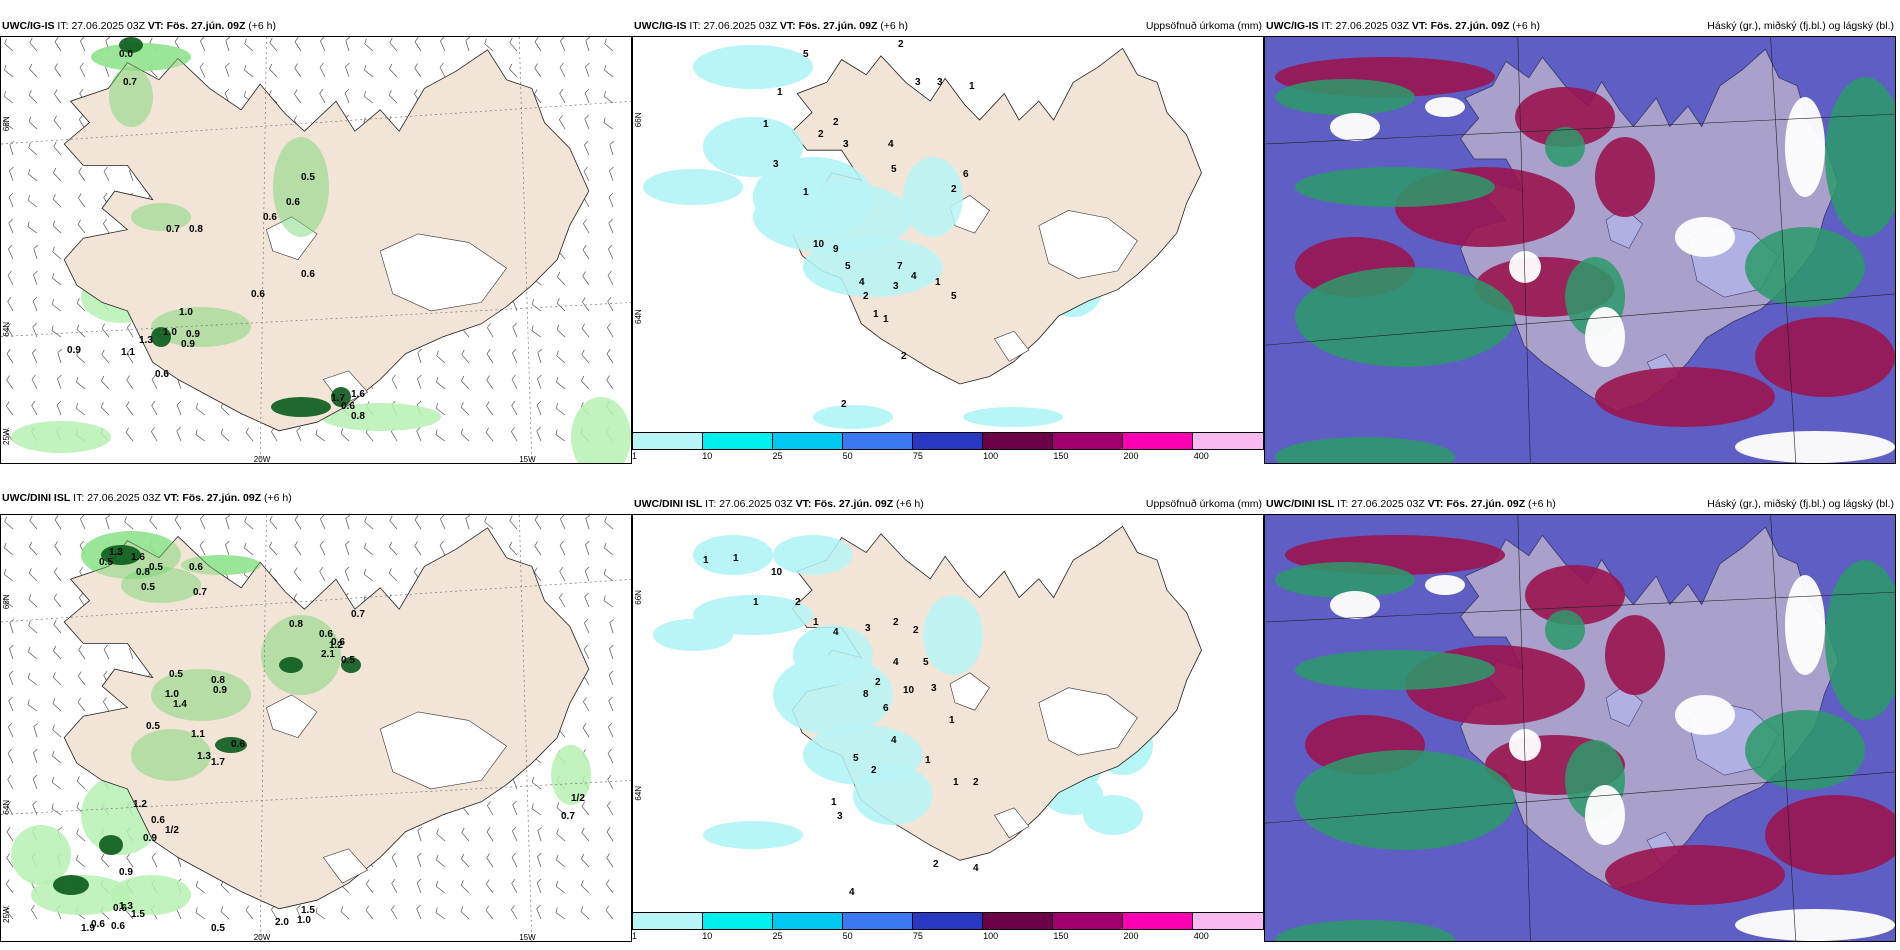  What do you see at coordinates (381, 417) in the screenshot?
I see `precip-area-light` at bounding box center [381, 417].